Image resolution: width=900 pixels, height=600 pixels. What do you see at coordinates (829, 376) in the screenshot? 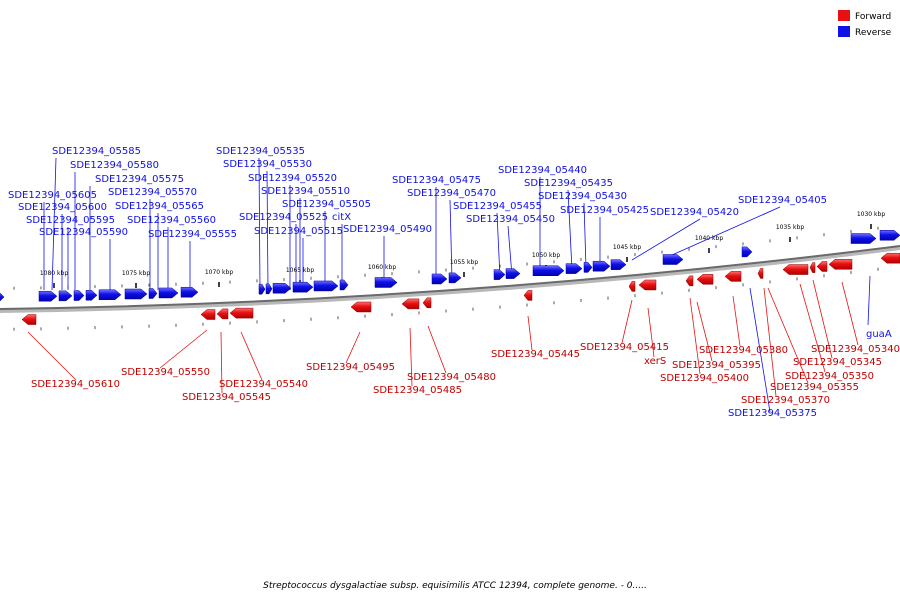
I see `gene-label-forward: SDE12394_05350` at bounding box center [829, 376].